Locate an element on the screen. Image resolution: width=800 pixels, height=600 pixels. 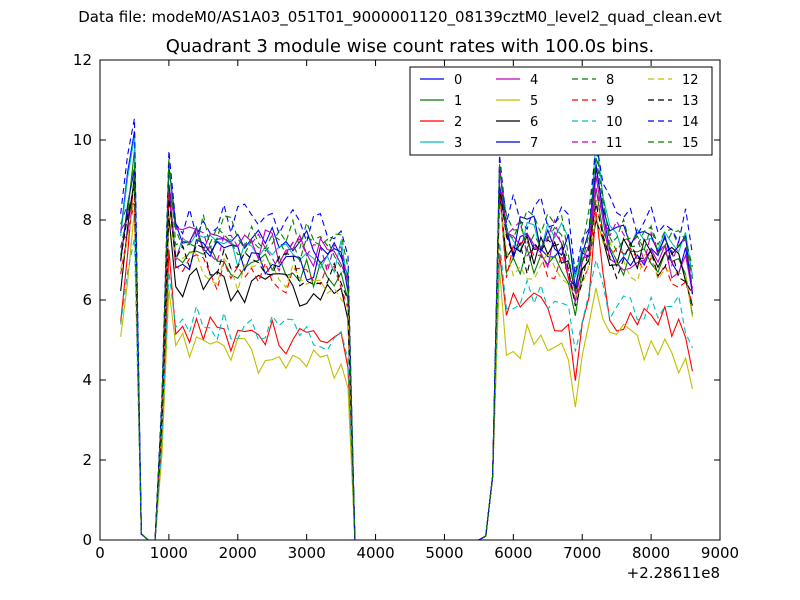
x-tick-label: 3000 is located at coordinates (307, 553).